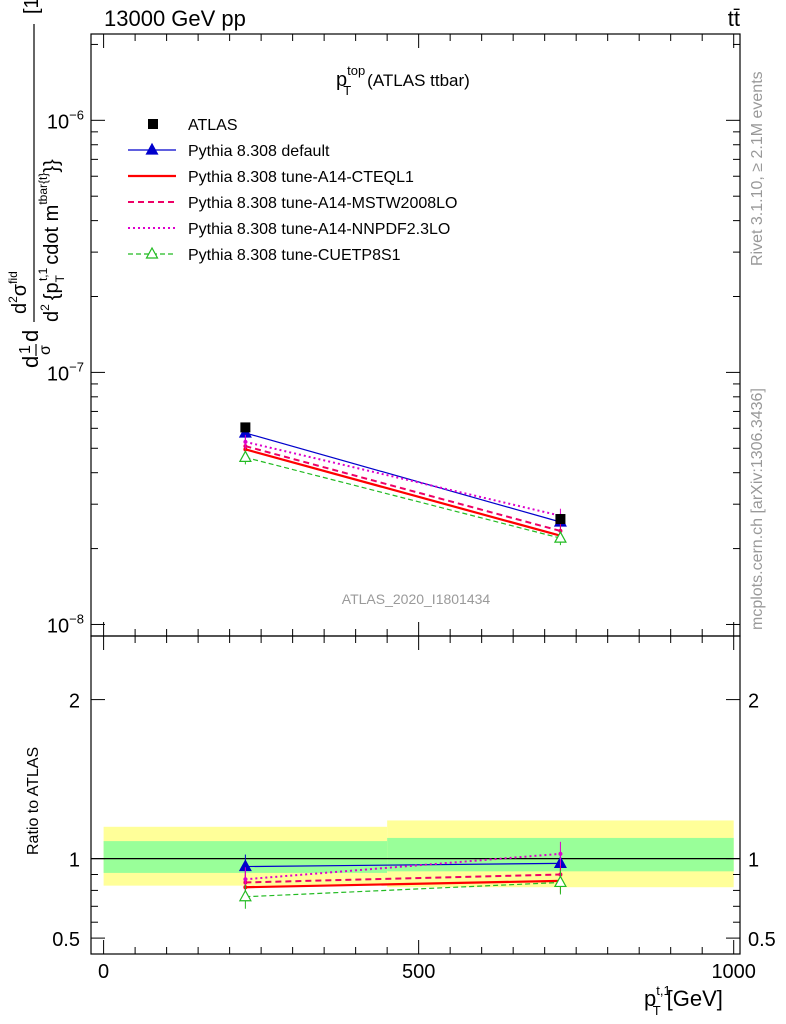 The width and height of the screenshot is (786, 1024). Describe the element at coordinates (753, 861) in the screenshot. I see `ratio-y-tick-label-right: 1` at that location.